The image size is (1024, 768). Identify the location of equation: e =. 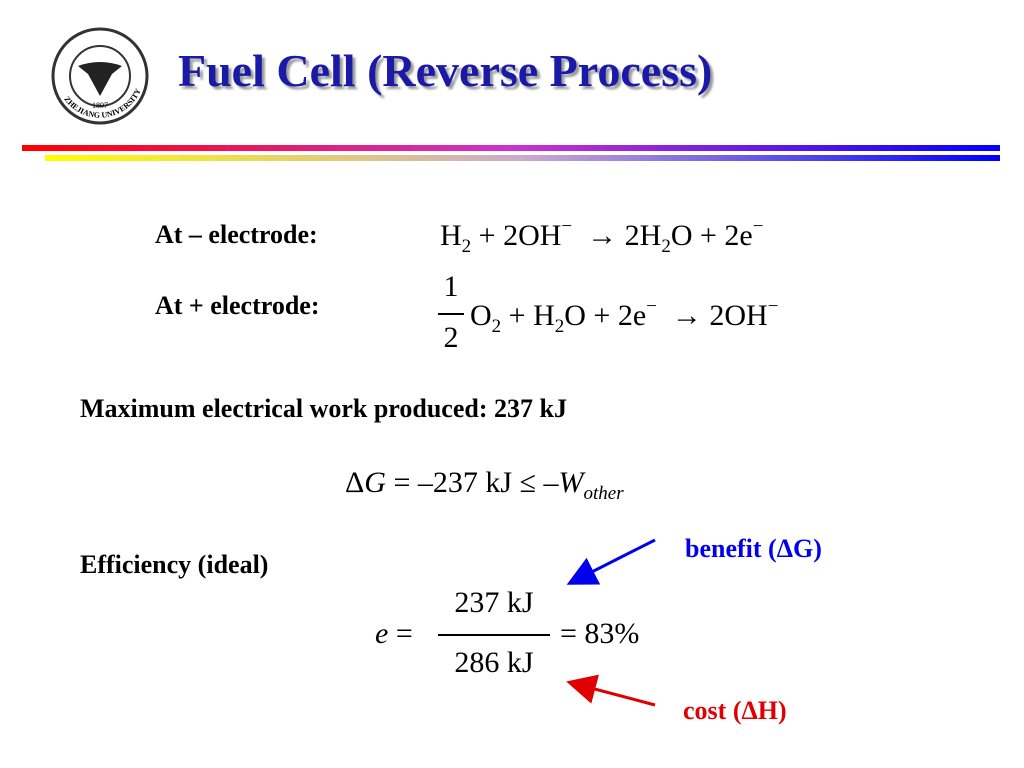
(394, 634).